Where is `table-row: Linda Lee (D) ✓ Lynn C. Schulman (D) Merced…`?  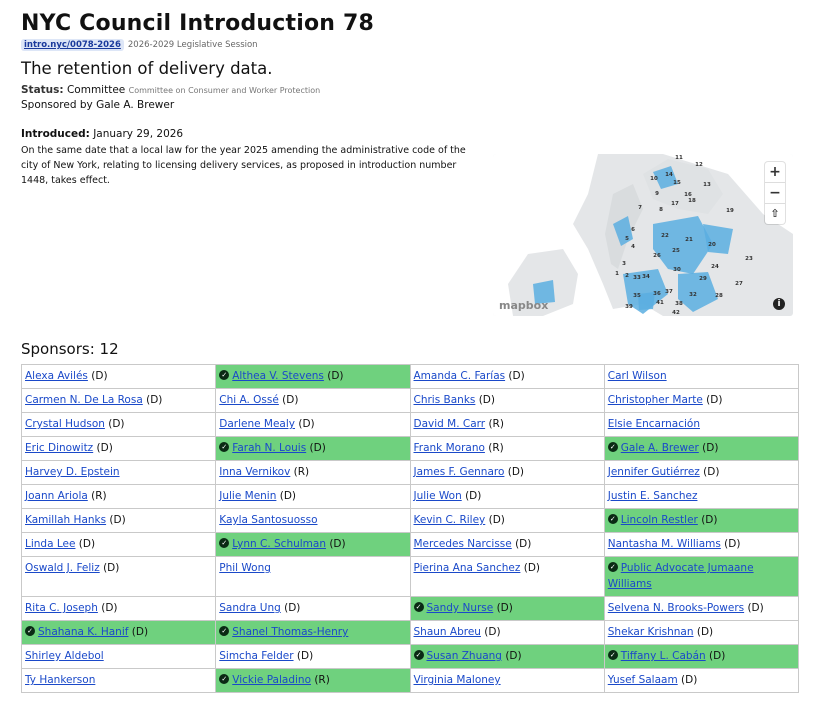 table-row: Linda Lee (D) ✓ Lynn C. Schulman (D) Merced… is located at coordinates (410, 544).